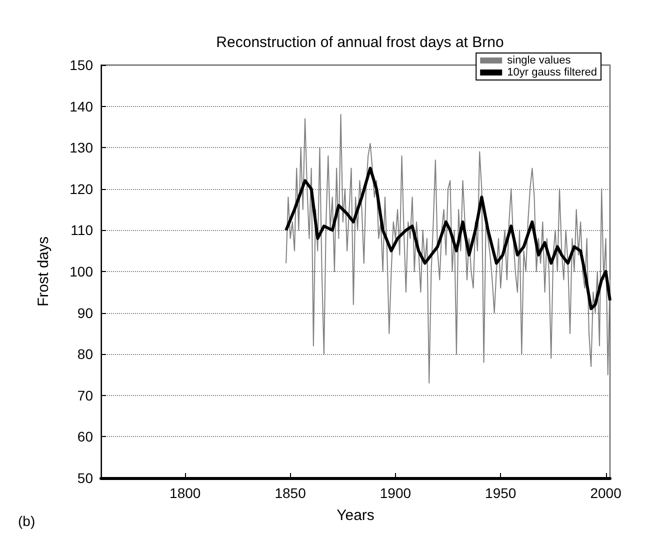 Image resolution: width=651 pixels, height=540 pixels. Describe the element at coordinates (82, 148) in the screenshot. I see `y-tick-label: 130` at that location.